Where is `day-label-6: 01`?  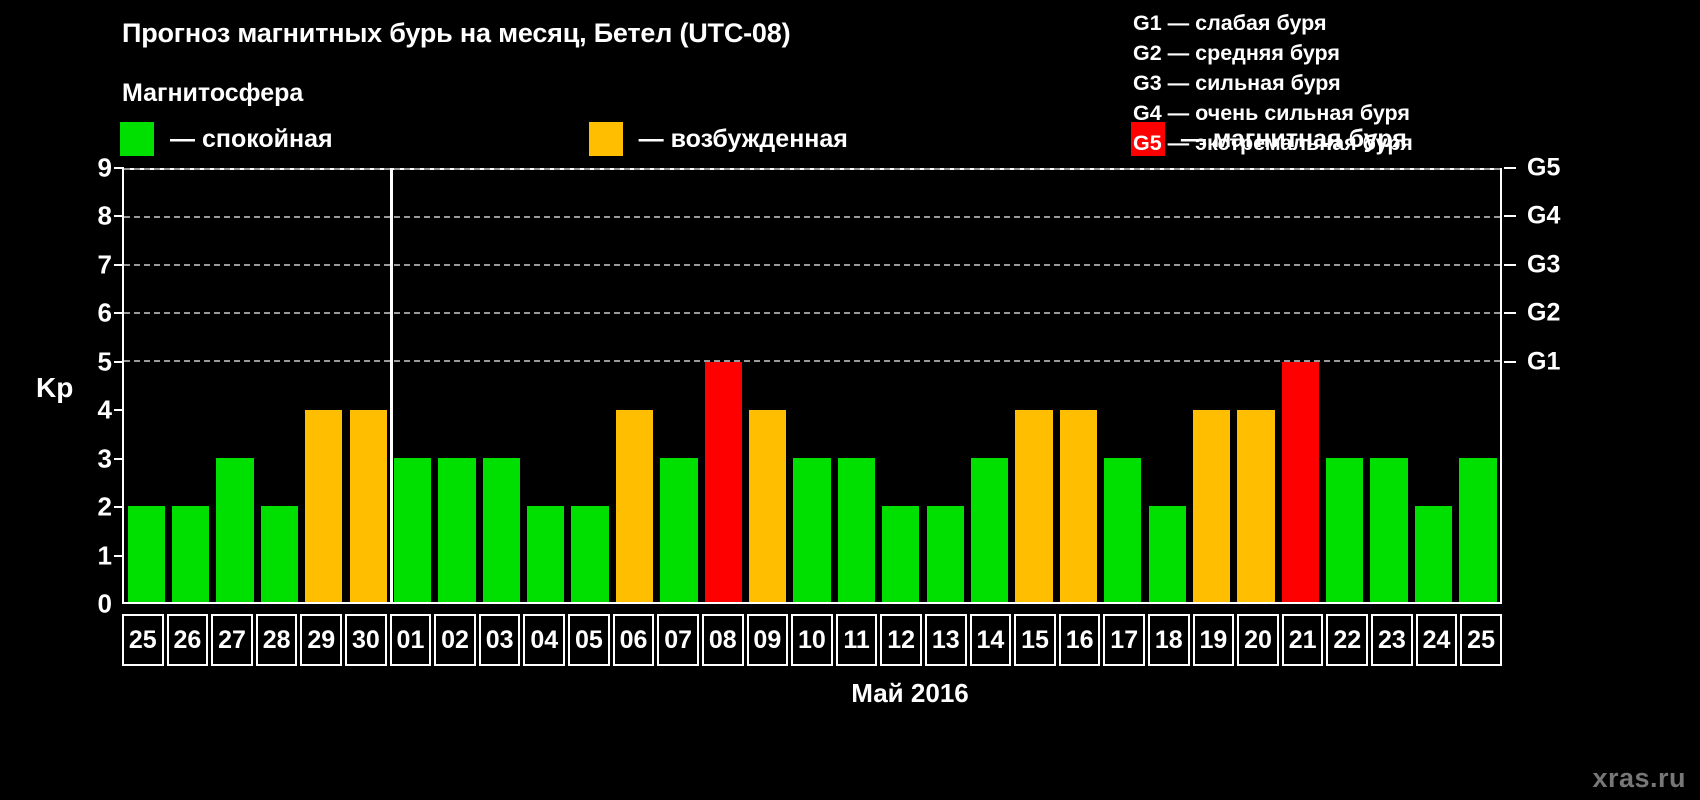 day-label-6: 01 is located at coordinates (410, 640).